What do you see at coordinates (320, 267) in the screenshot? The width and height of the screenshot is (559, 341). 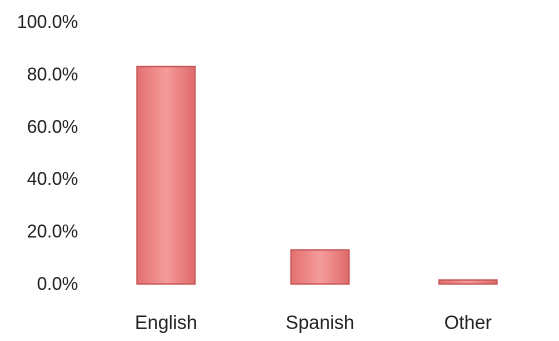 I see `bar-spanish` at bounding box center [320, 267].